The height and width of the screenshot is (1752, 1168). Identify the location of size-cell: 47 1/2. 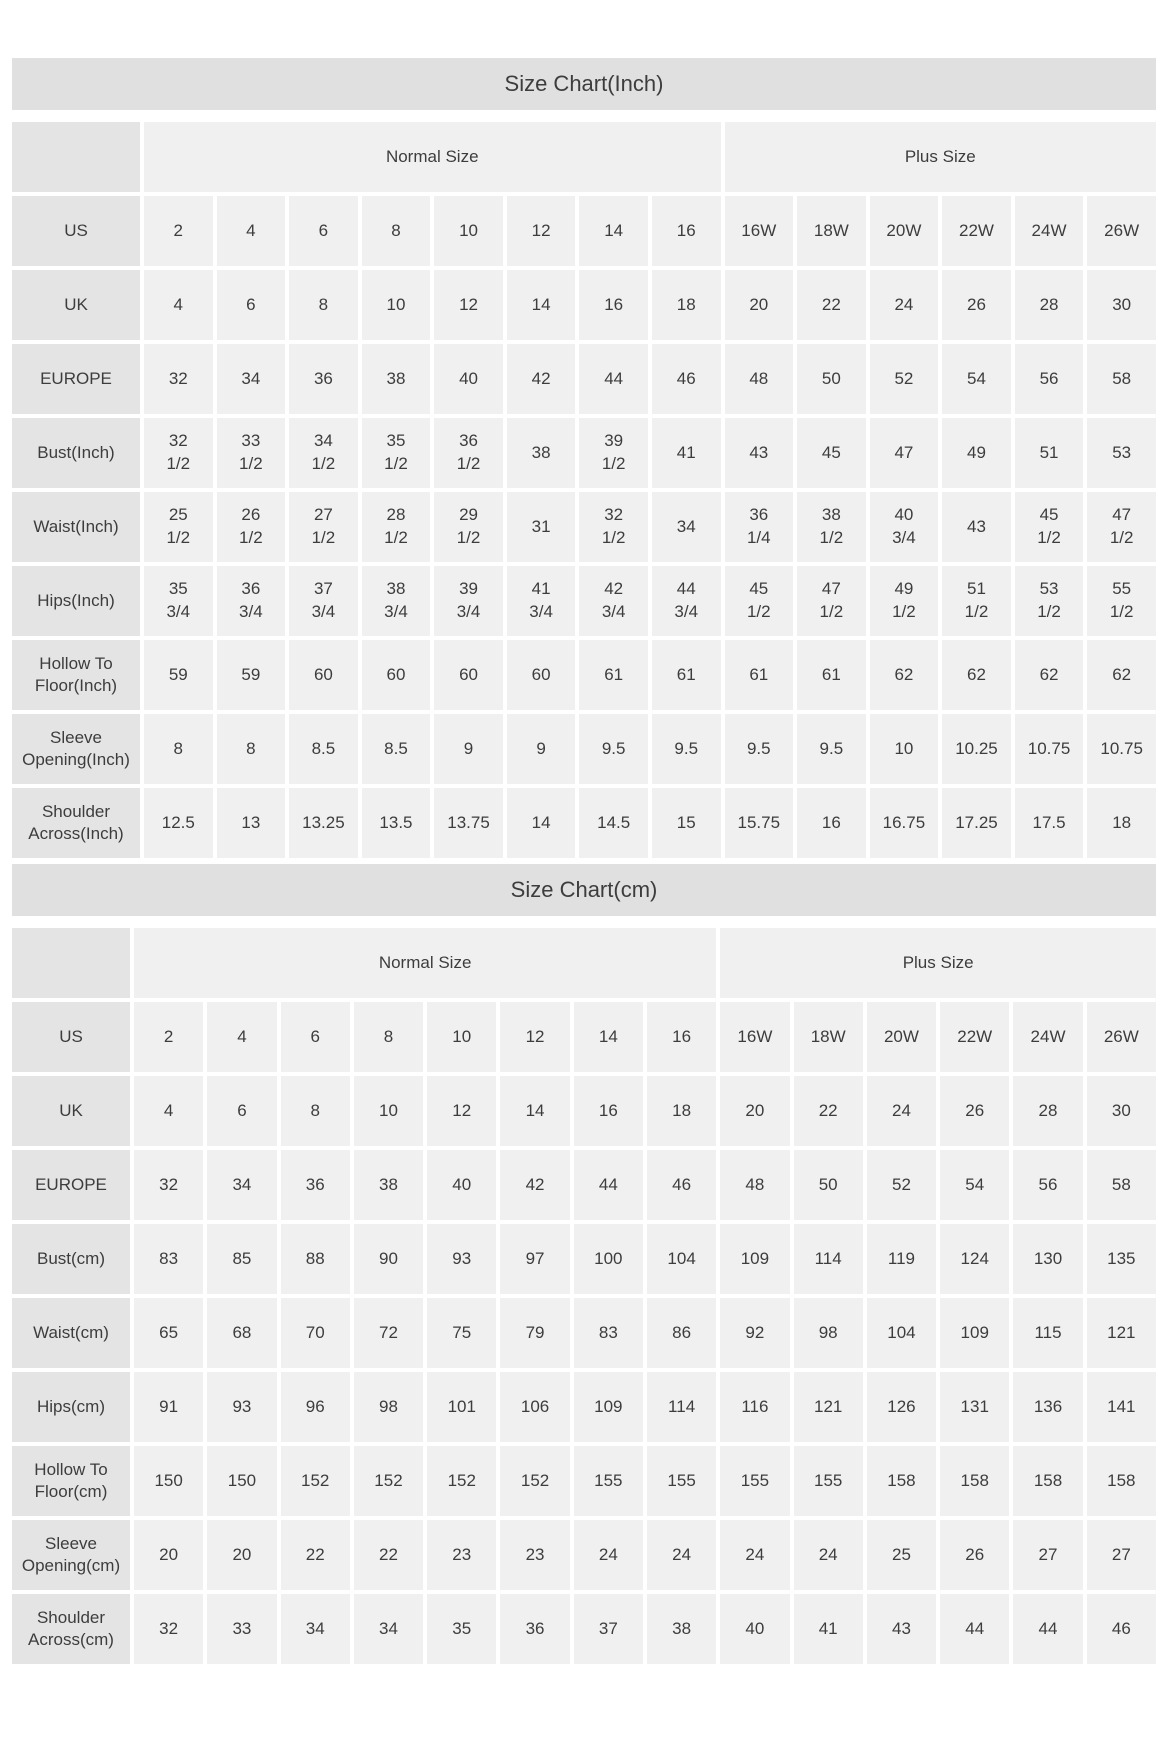
(1121, 527).